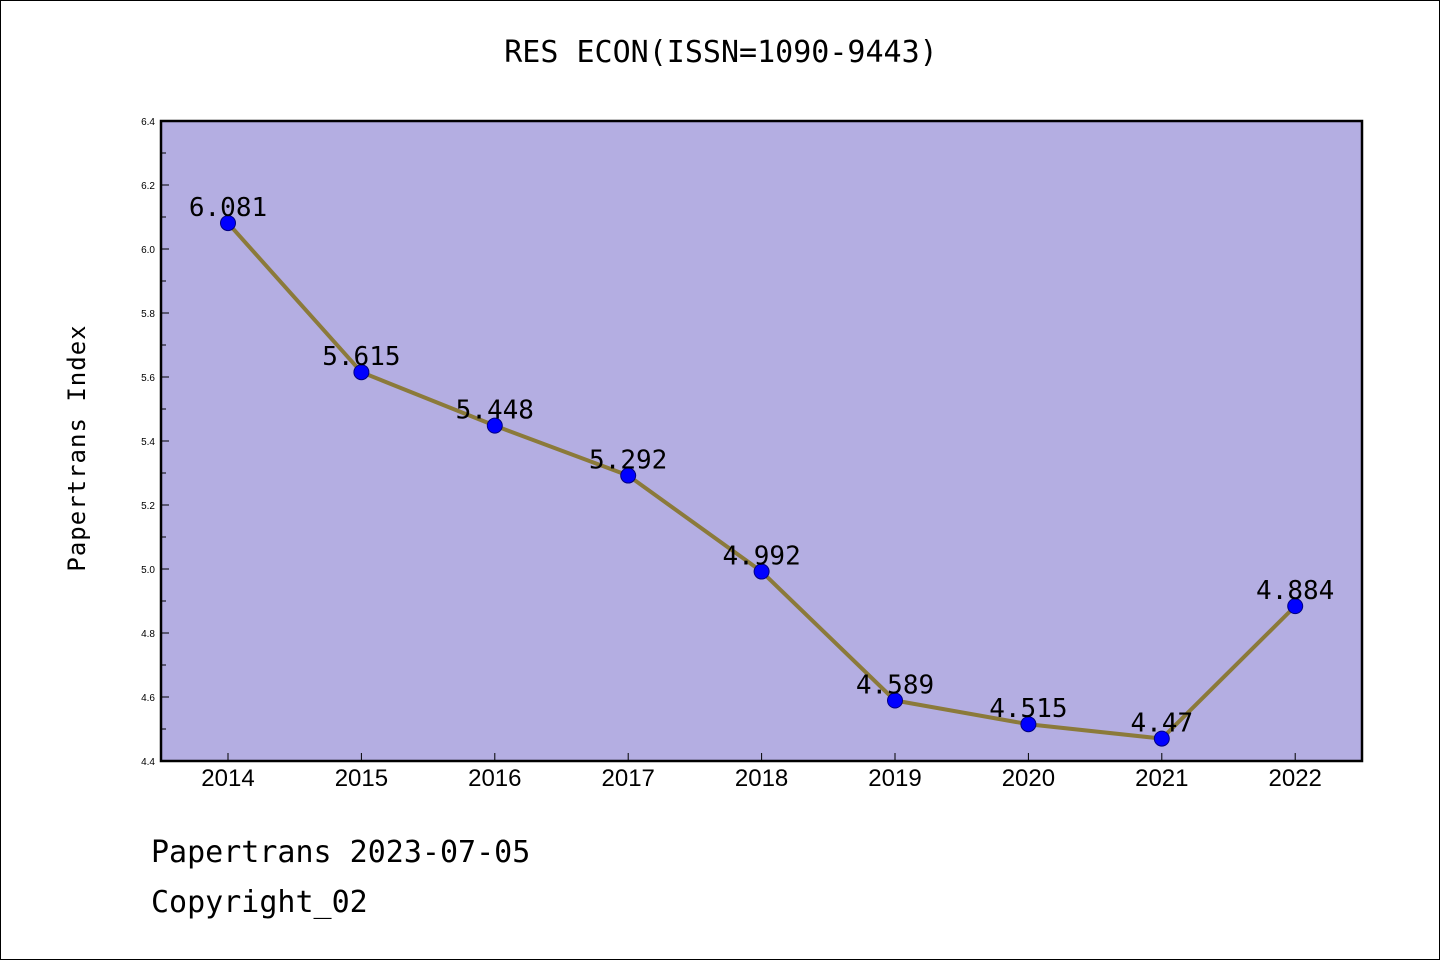  What do you see at coordinates (721, 52) in the screenshot?
I see `chart-title: RES ECON(ISSN=1090-9443)` at bounding box center [721, 52].